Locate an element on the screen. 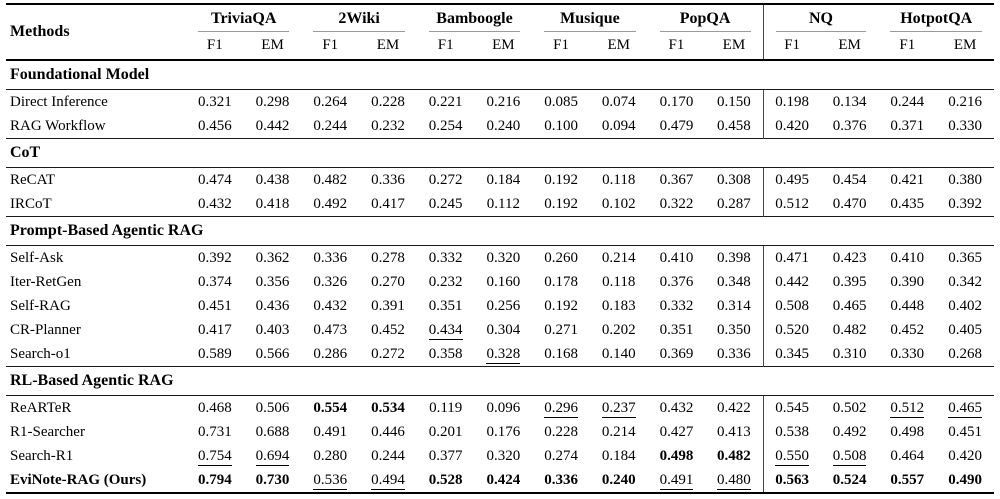 This screenshot has width=1000, height=499. metric-value: 0.452 is located at coordinates (388, 330).